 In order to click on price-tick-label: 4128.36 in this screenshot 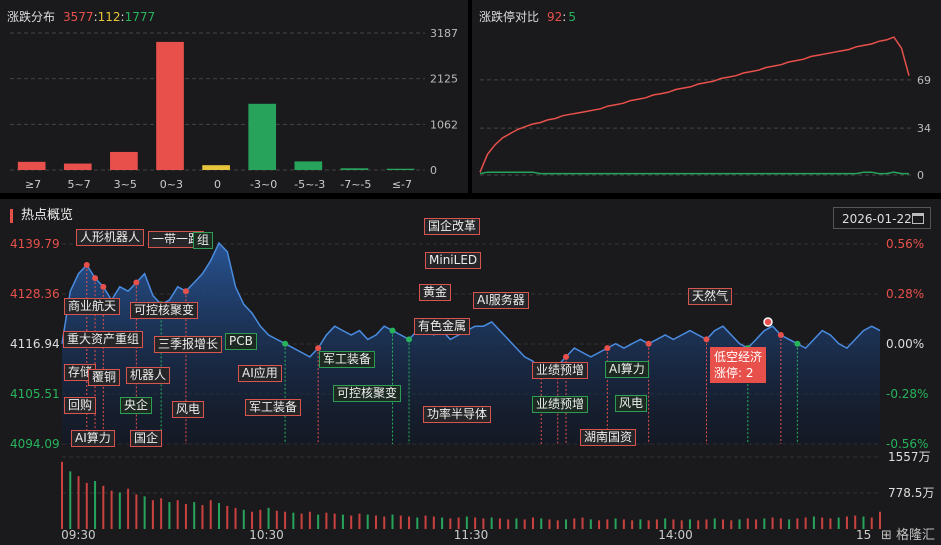, I will do `click(35, 294)`.